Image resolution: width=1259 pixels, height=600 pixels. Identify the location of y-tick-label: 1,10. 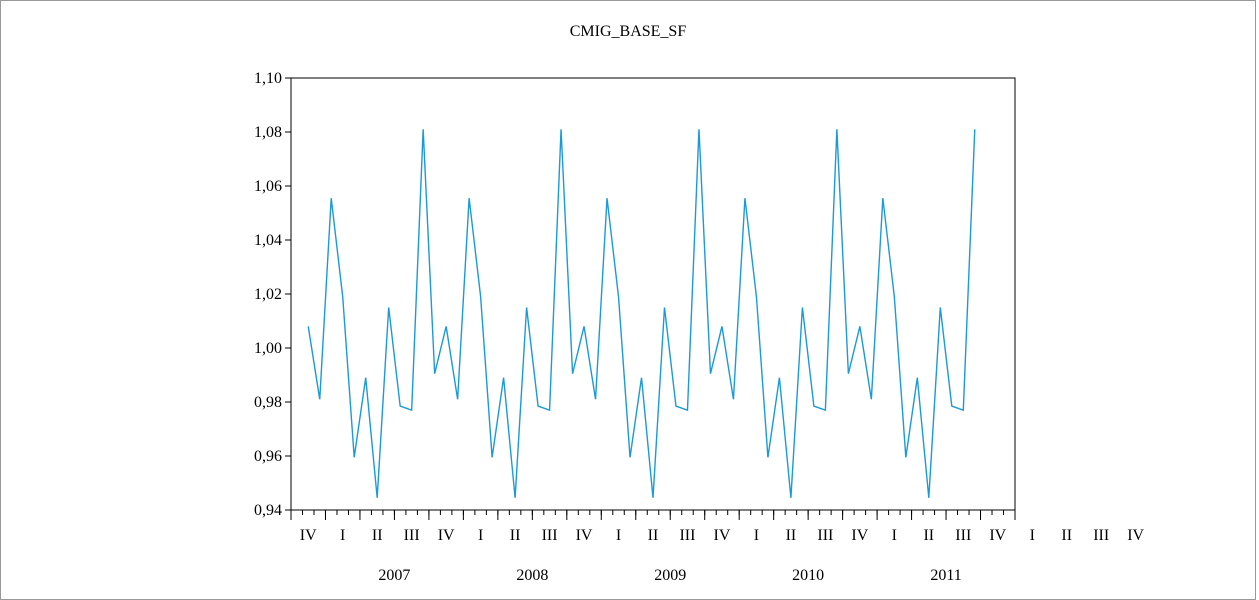
(268, 78).